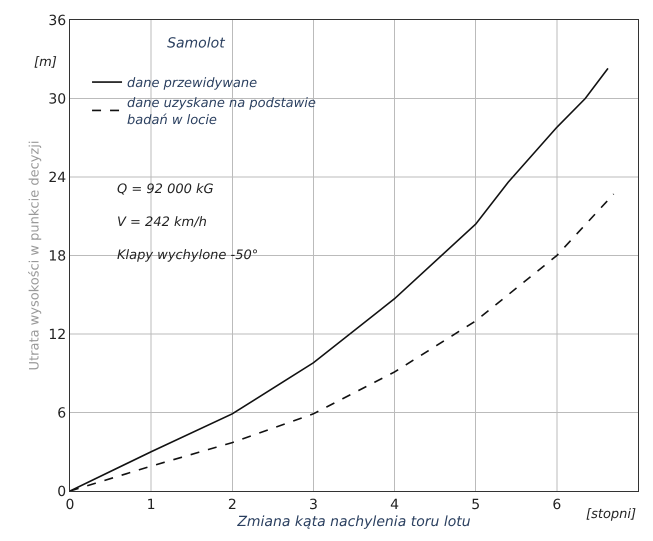 The image size is (653, 541). Describe the element at coordinates (192, 84) in the screenshot. I see `legend-label: dane przewidywane` at that location.